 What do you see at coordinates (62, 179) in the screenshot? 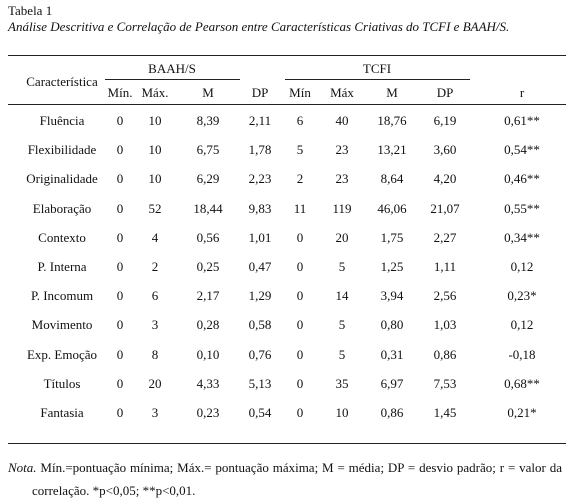
I see `row-label: Originalidade` at bounding box center [62, 179].